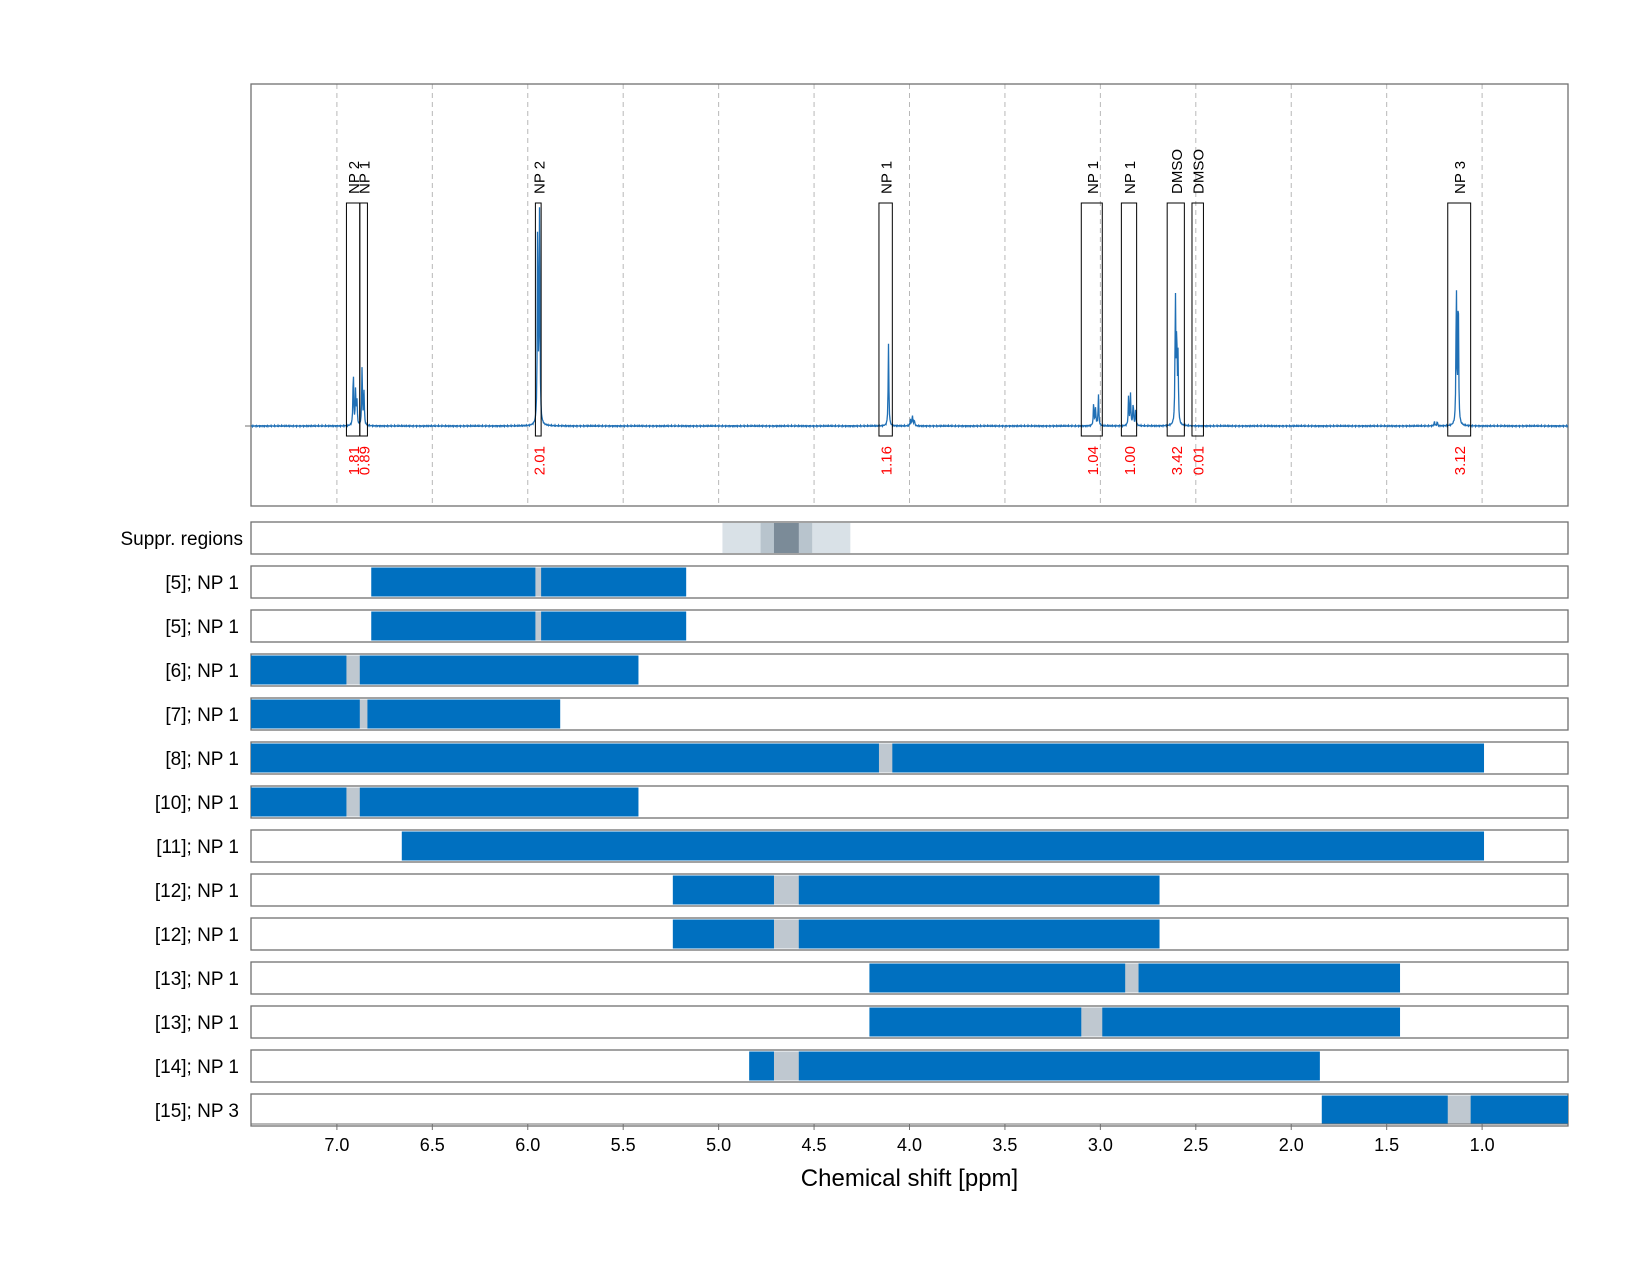 Image resolution: width=1651 pixels, height=1275 pixels. Describe the element at coordinates (197, 847) in the screenshot. I see `row-label: [11]; NP 1` at that location.